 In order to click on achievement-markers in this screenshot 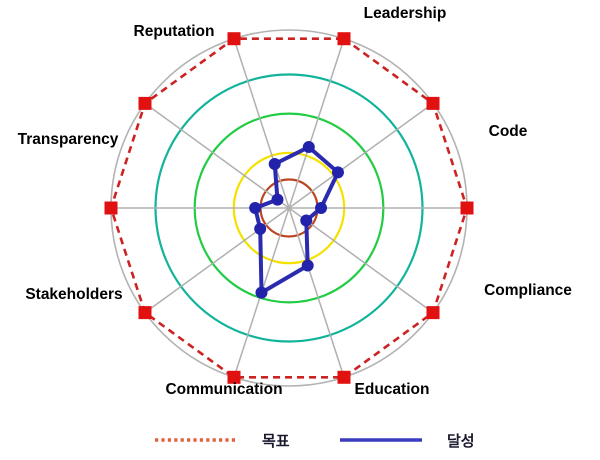, I will do `click(296, 220)`.